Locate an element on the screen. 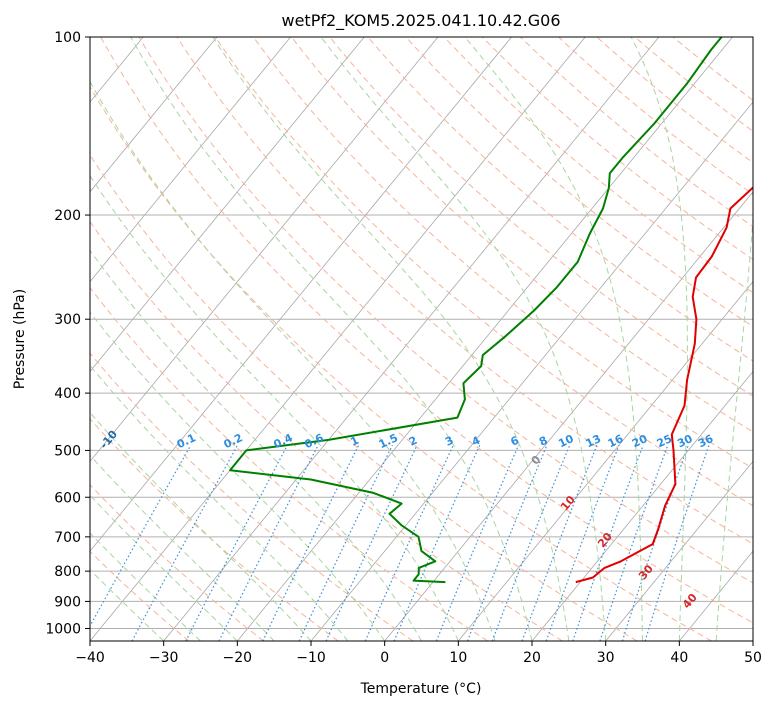 The height and width of the screenshot is (708, 775). x-tick-label: 30 is located at coordinates (606, 658).